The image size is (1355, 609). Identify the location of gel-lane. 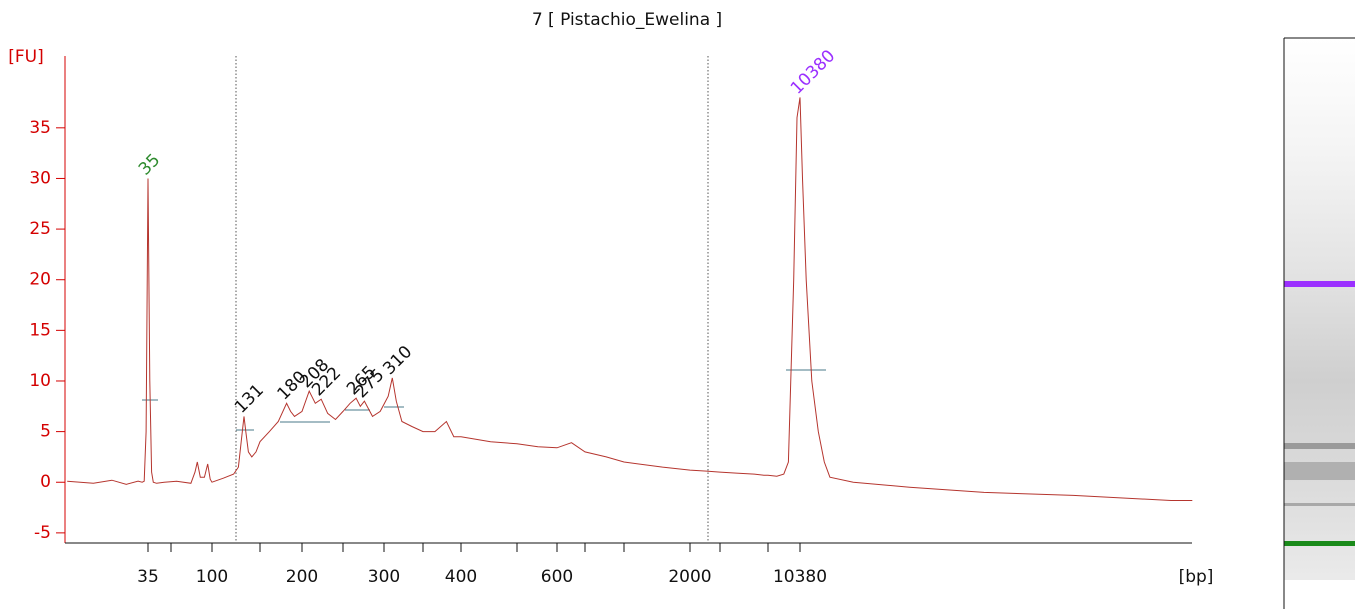
(1319, 323).